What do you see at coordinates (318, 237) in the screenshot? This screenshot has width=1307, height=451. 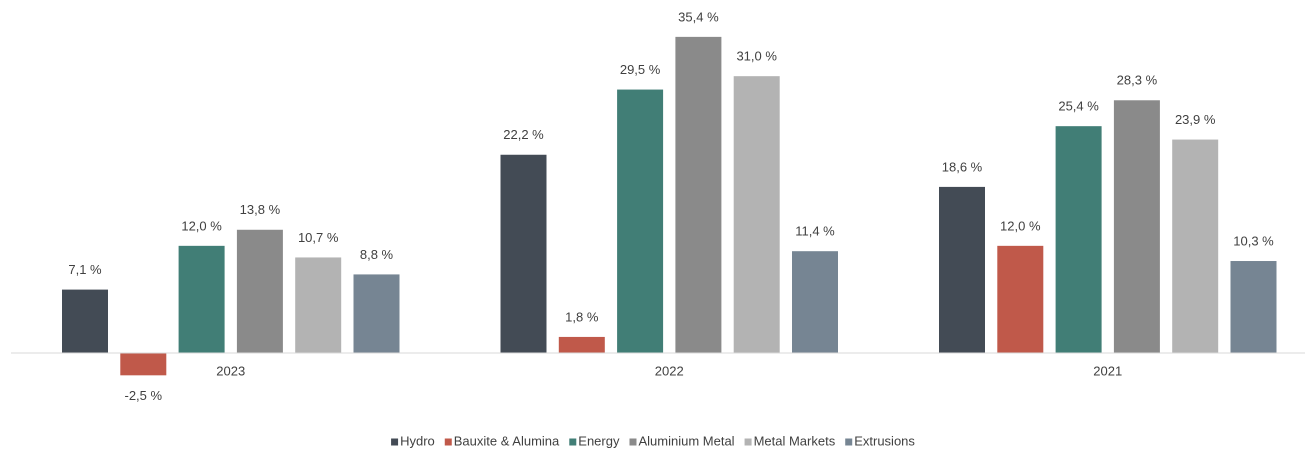 I see `value-label: 10,7 %` at bounding box center [318, 237].